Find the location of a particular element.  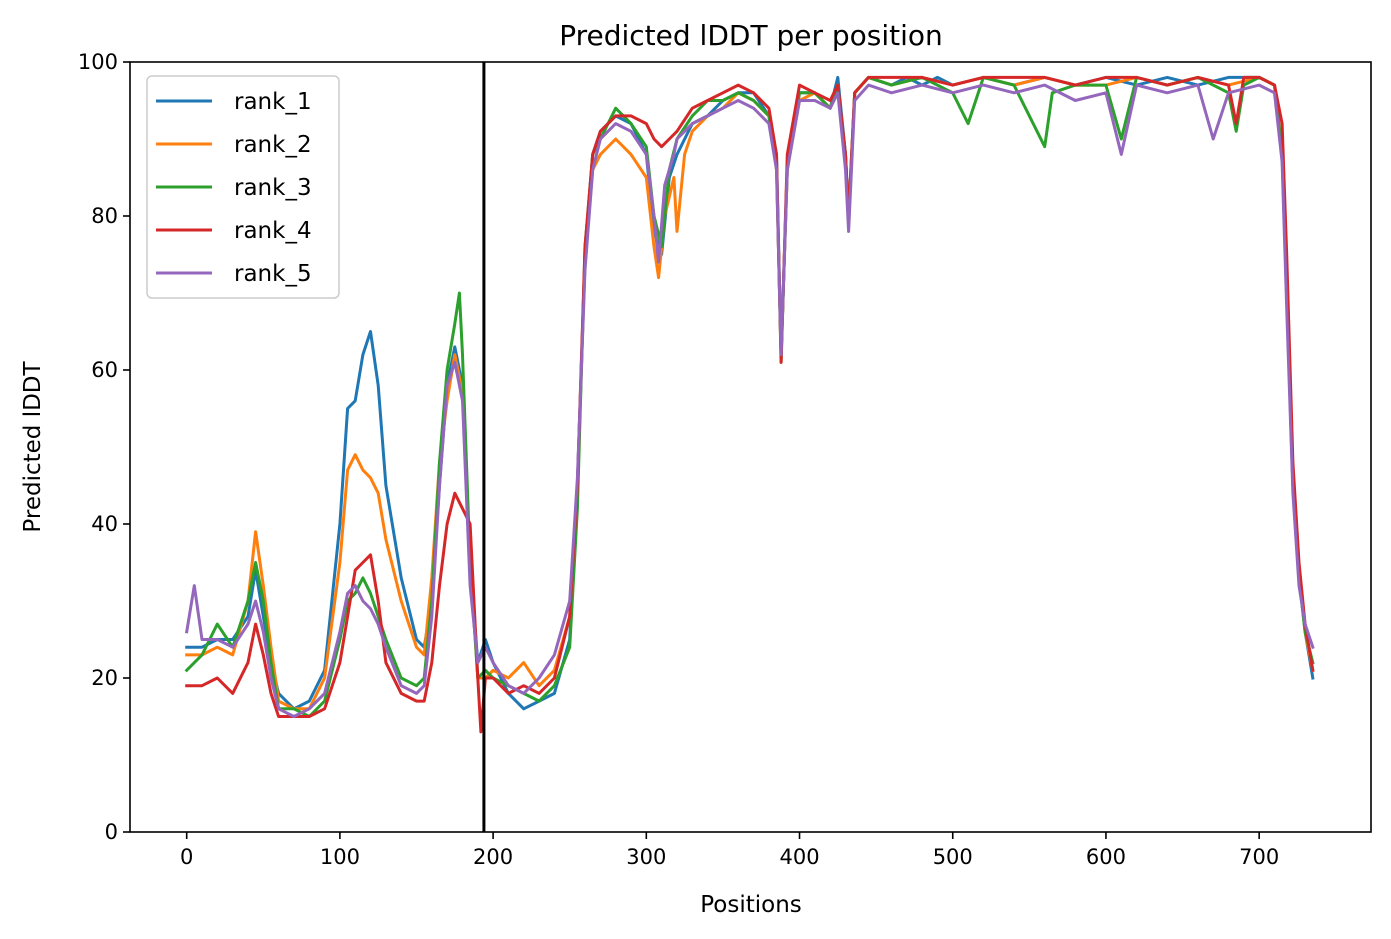

x-tick-label: 400 is located at coordinates (799, 857).